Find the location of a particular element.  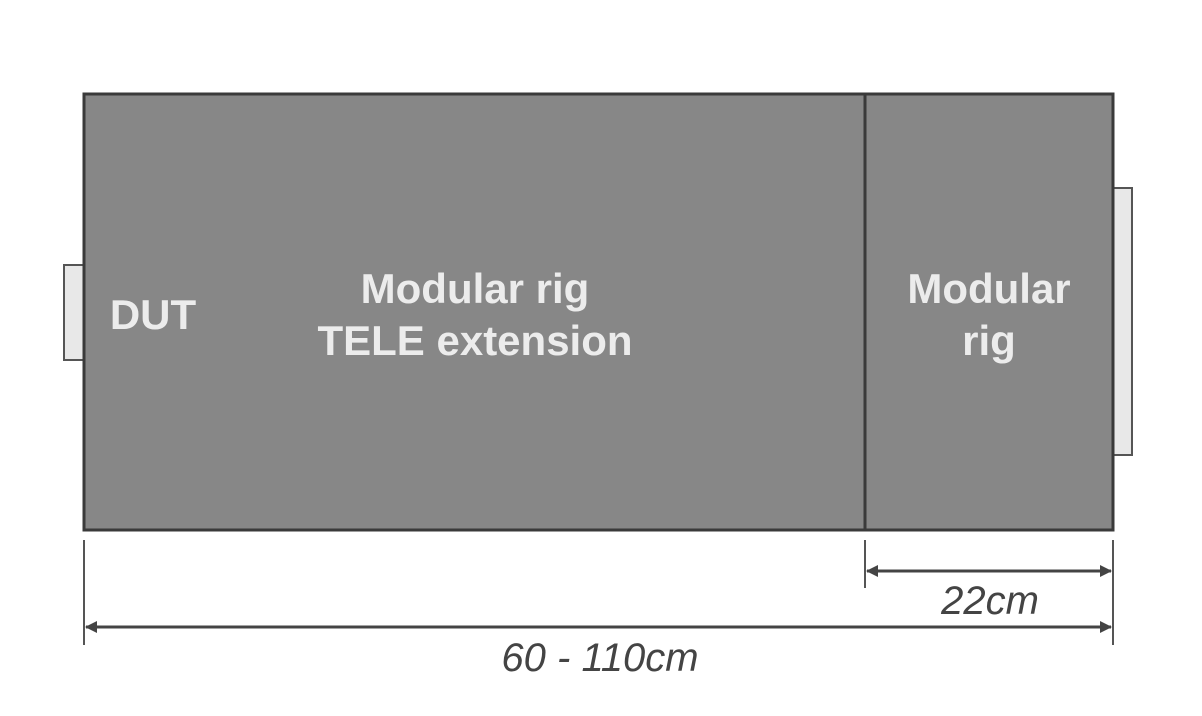

rig-label-line2: rig is located at coordinates (989, 340).